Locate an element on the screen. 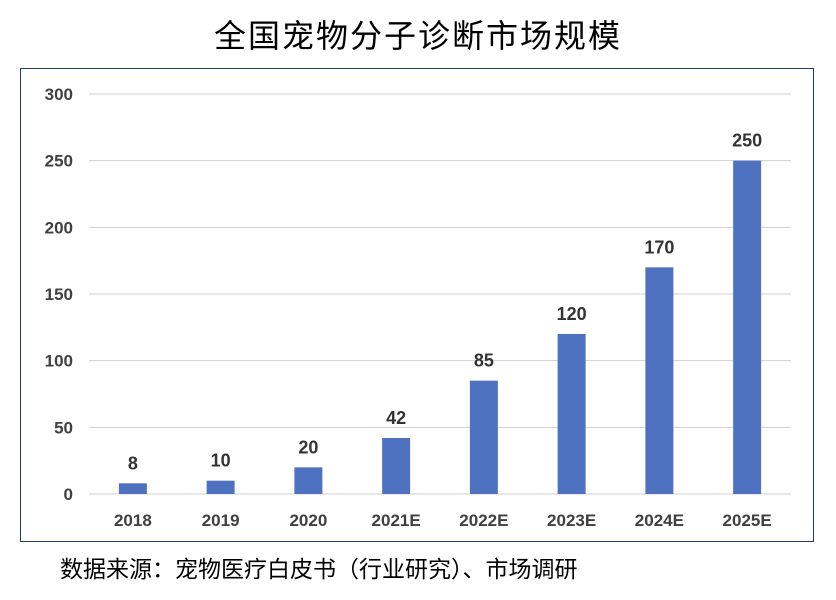  y-tick-label: 200 is located at coordinates (59, 227).